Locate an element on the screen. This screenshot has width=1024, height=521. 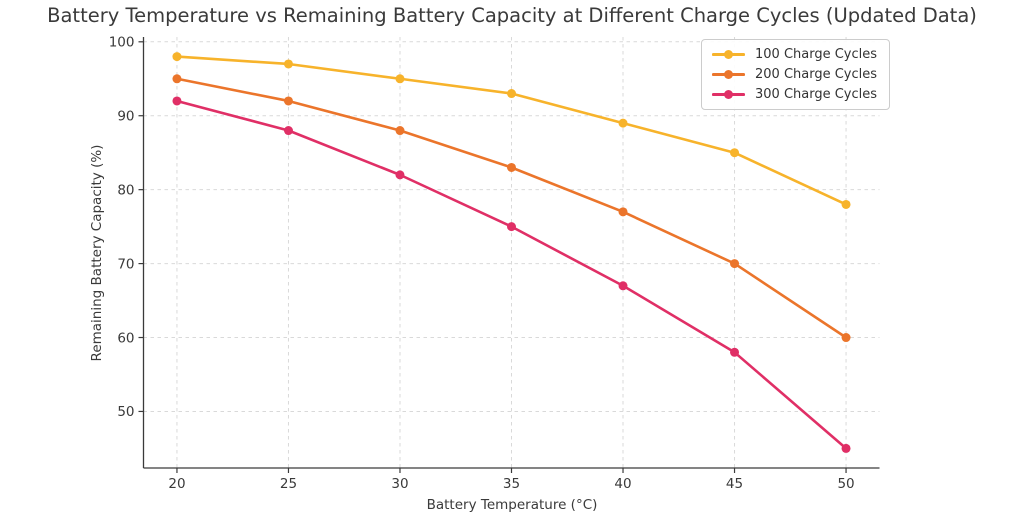
x-tick-label: 25 is located at coordinates (288, 484).